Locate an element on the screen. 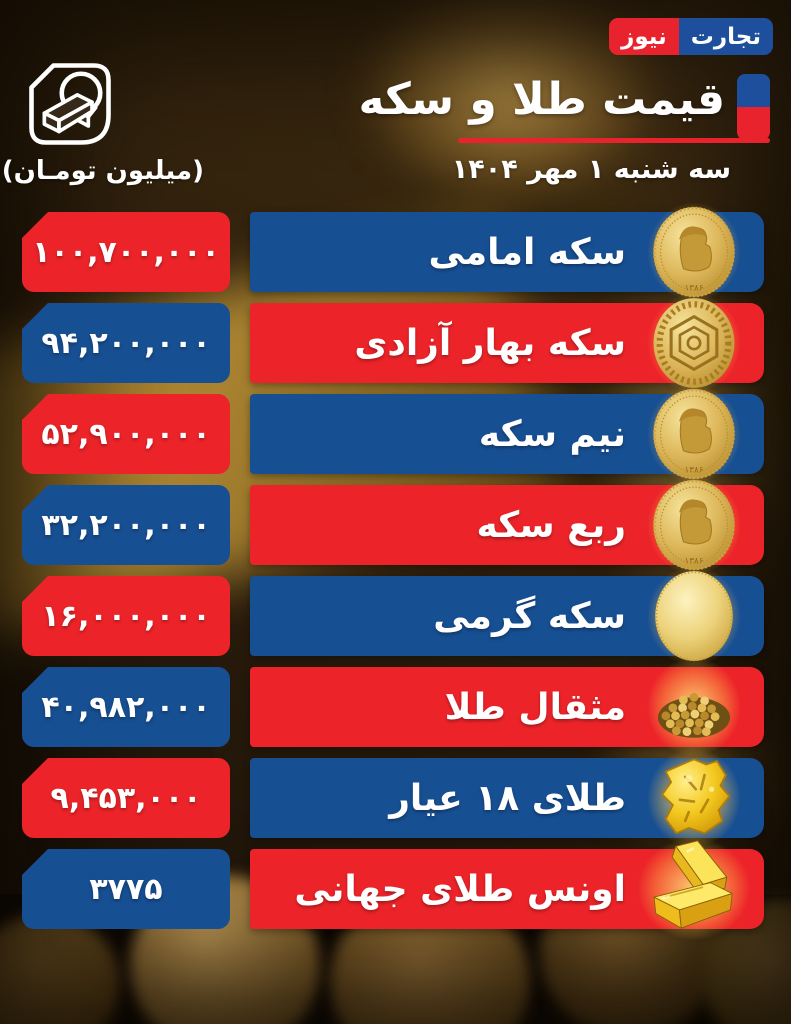  row-bar: اونس طلای جهانی is located at coordinates (508, 889).